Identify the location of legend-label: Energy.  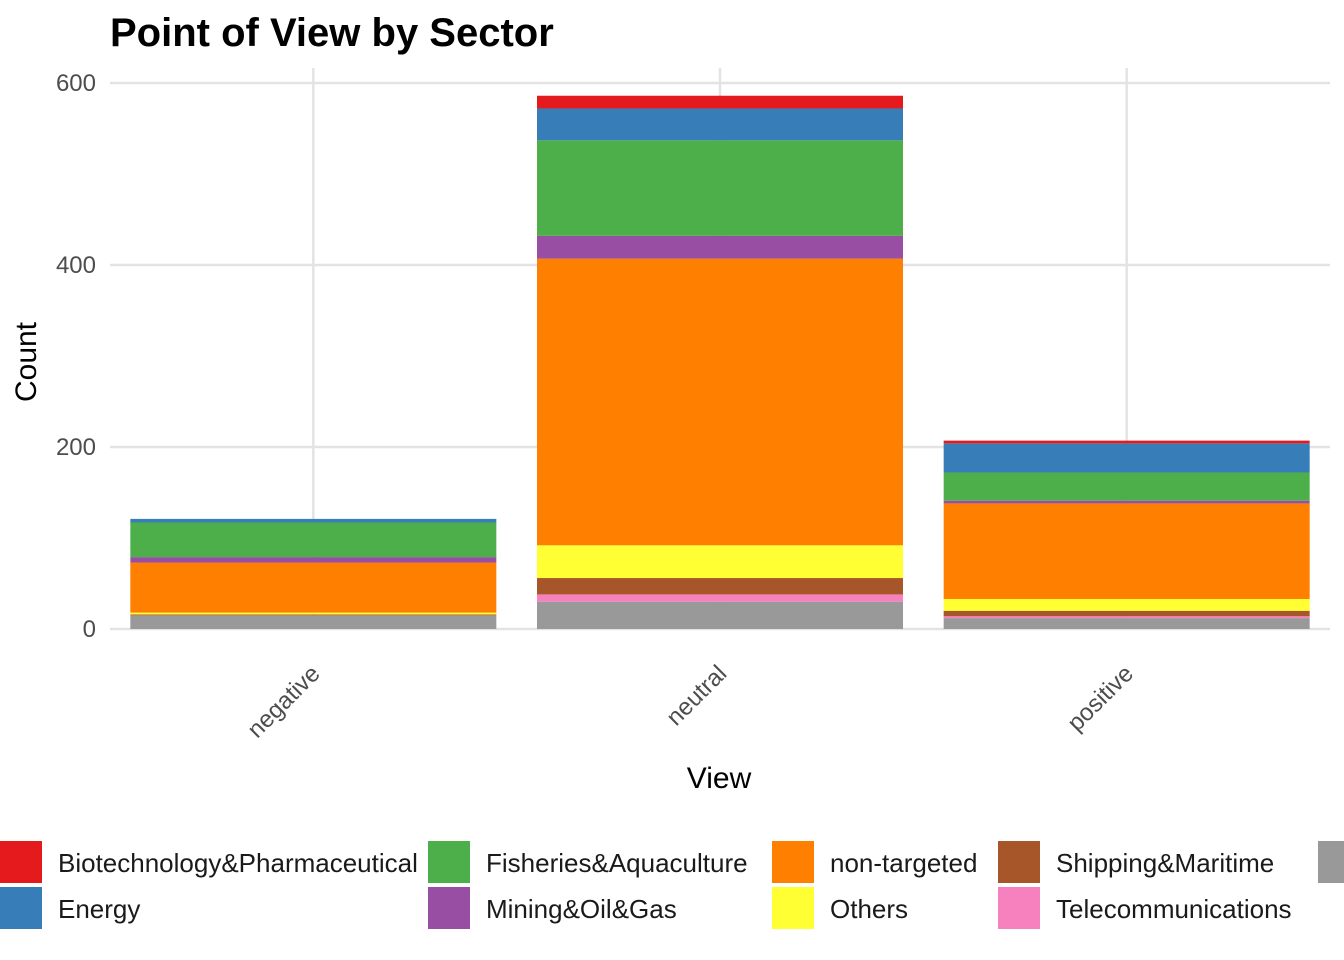
(99, 909).